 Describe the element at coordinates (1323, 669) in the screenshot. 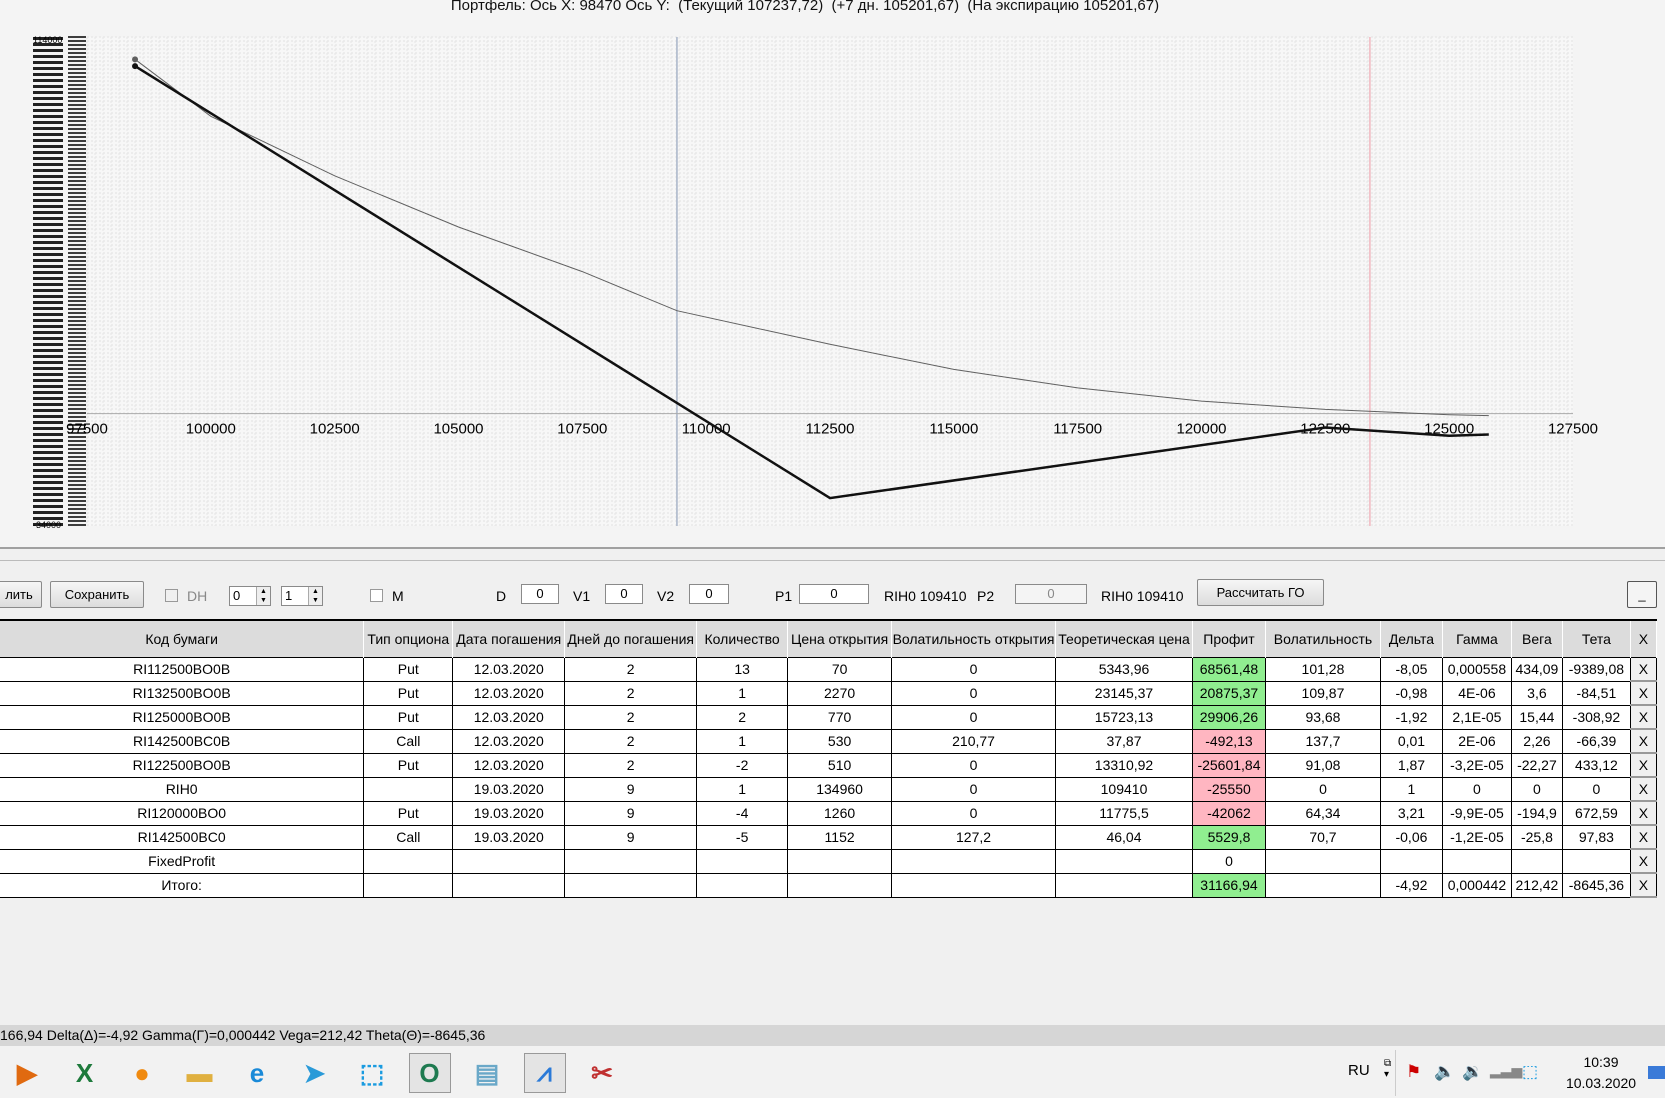

I see `table-cell: 101,28` at that location.